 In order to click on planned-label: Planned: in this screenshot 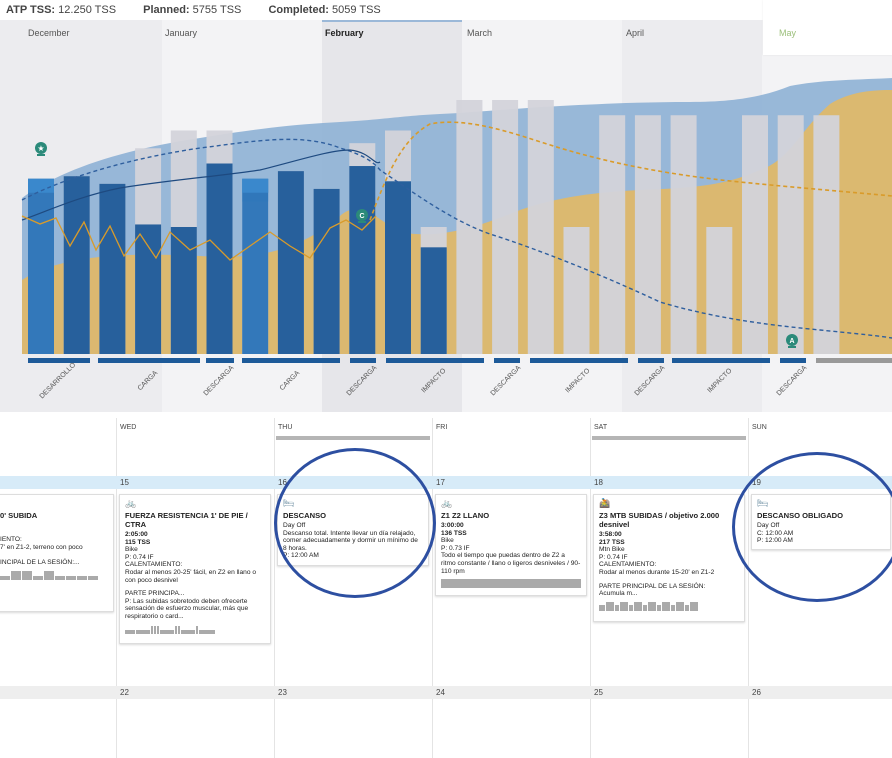, I will do `click(166, 10)`.